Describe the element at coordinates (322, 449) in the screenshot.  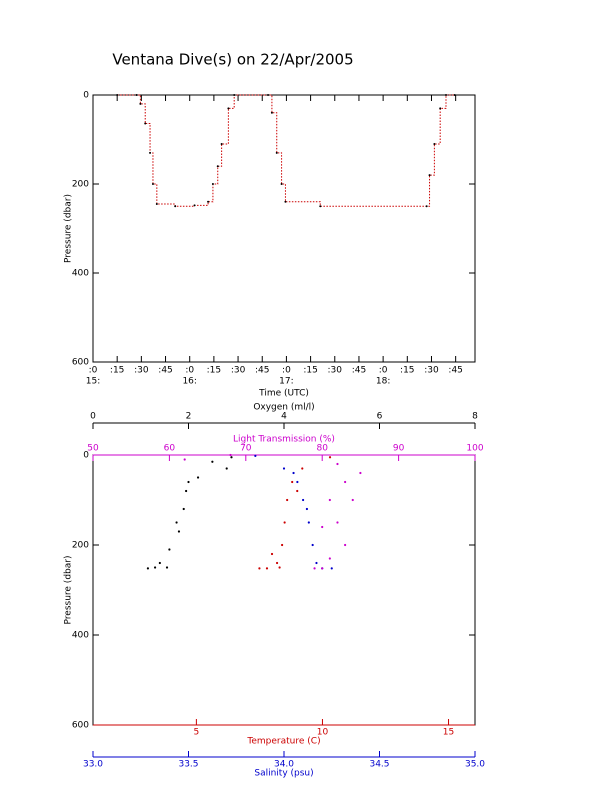
I see `x-tick-label: 80` at that location.